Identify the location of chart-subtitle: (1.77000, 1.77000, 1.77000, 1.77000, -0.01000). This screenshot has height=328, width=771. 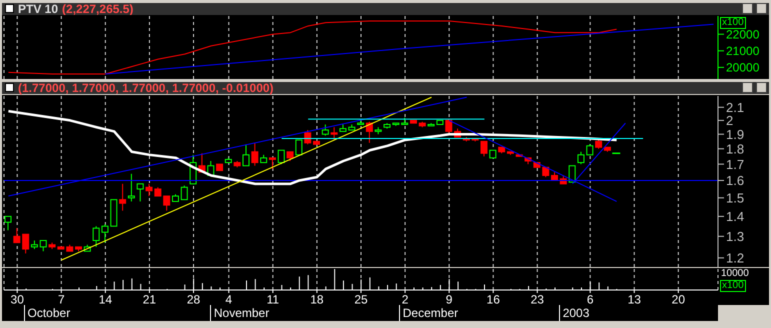
(146, 88).